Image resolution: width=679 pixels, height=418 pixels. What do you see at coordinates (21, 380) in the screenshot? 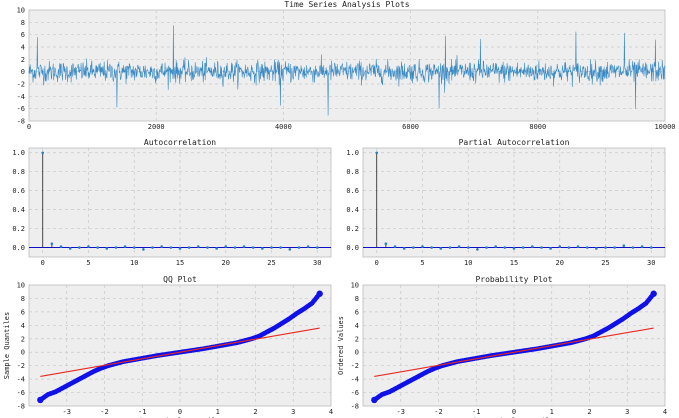
I see `qq-ytick-label: -4` at bounding box center [21, 380].